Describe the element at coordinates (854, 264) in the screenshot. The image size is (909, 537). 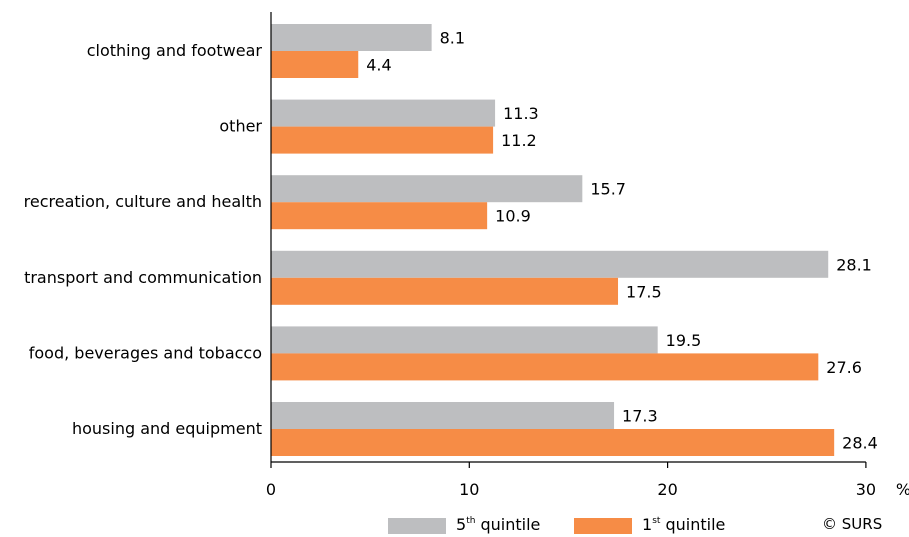
I see `value-label-transport-and-communication-series-0: 28.1` at that location.